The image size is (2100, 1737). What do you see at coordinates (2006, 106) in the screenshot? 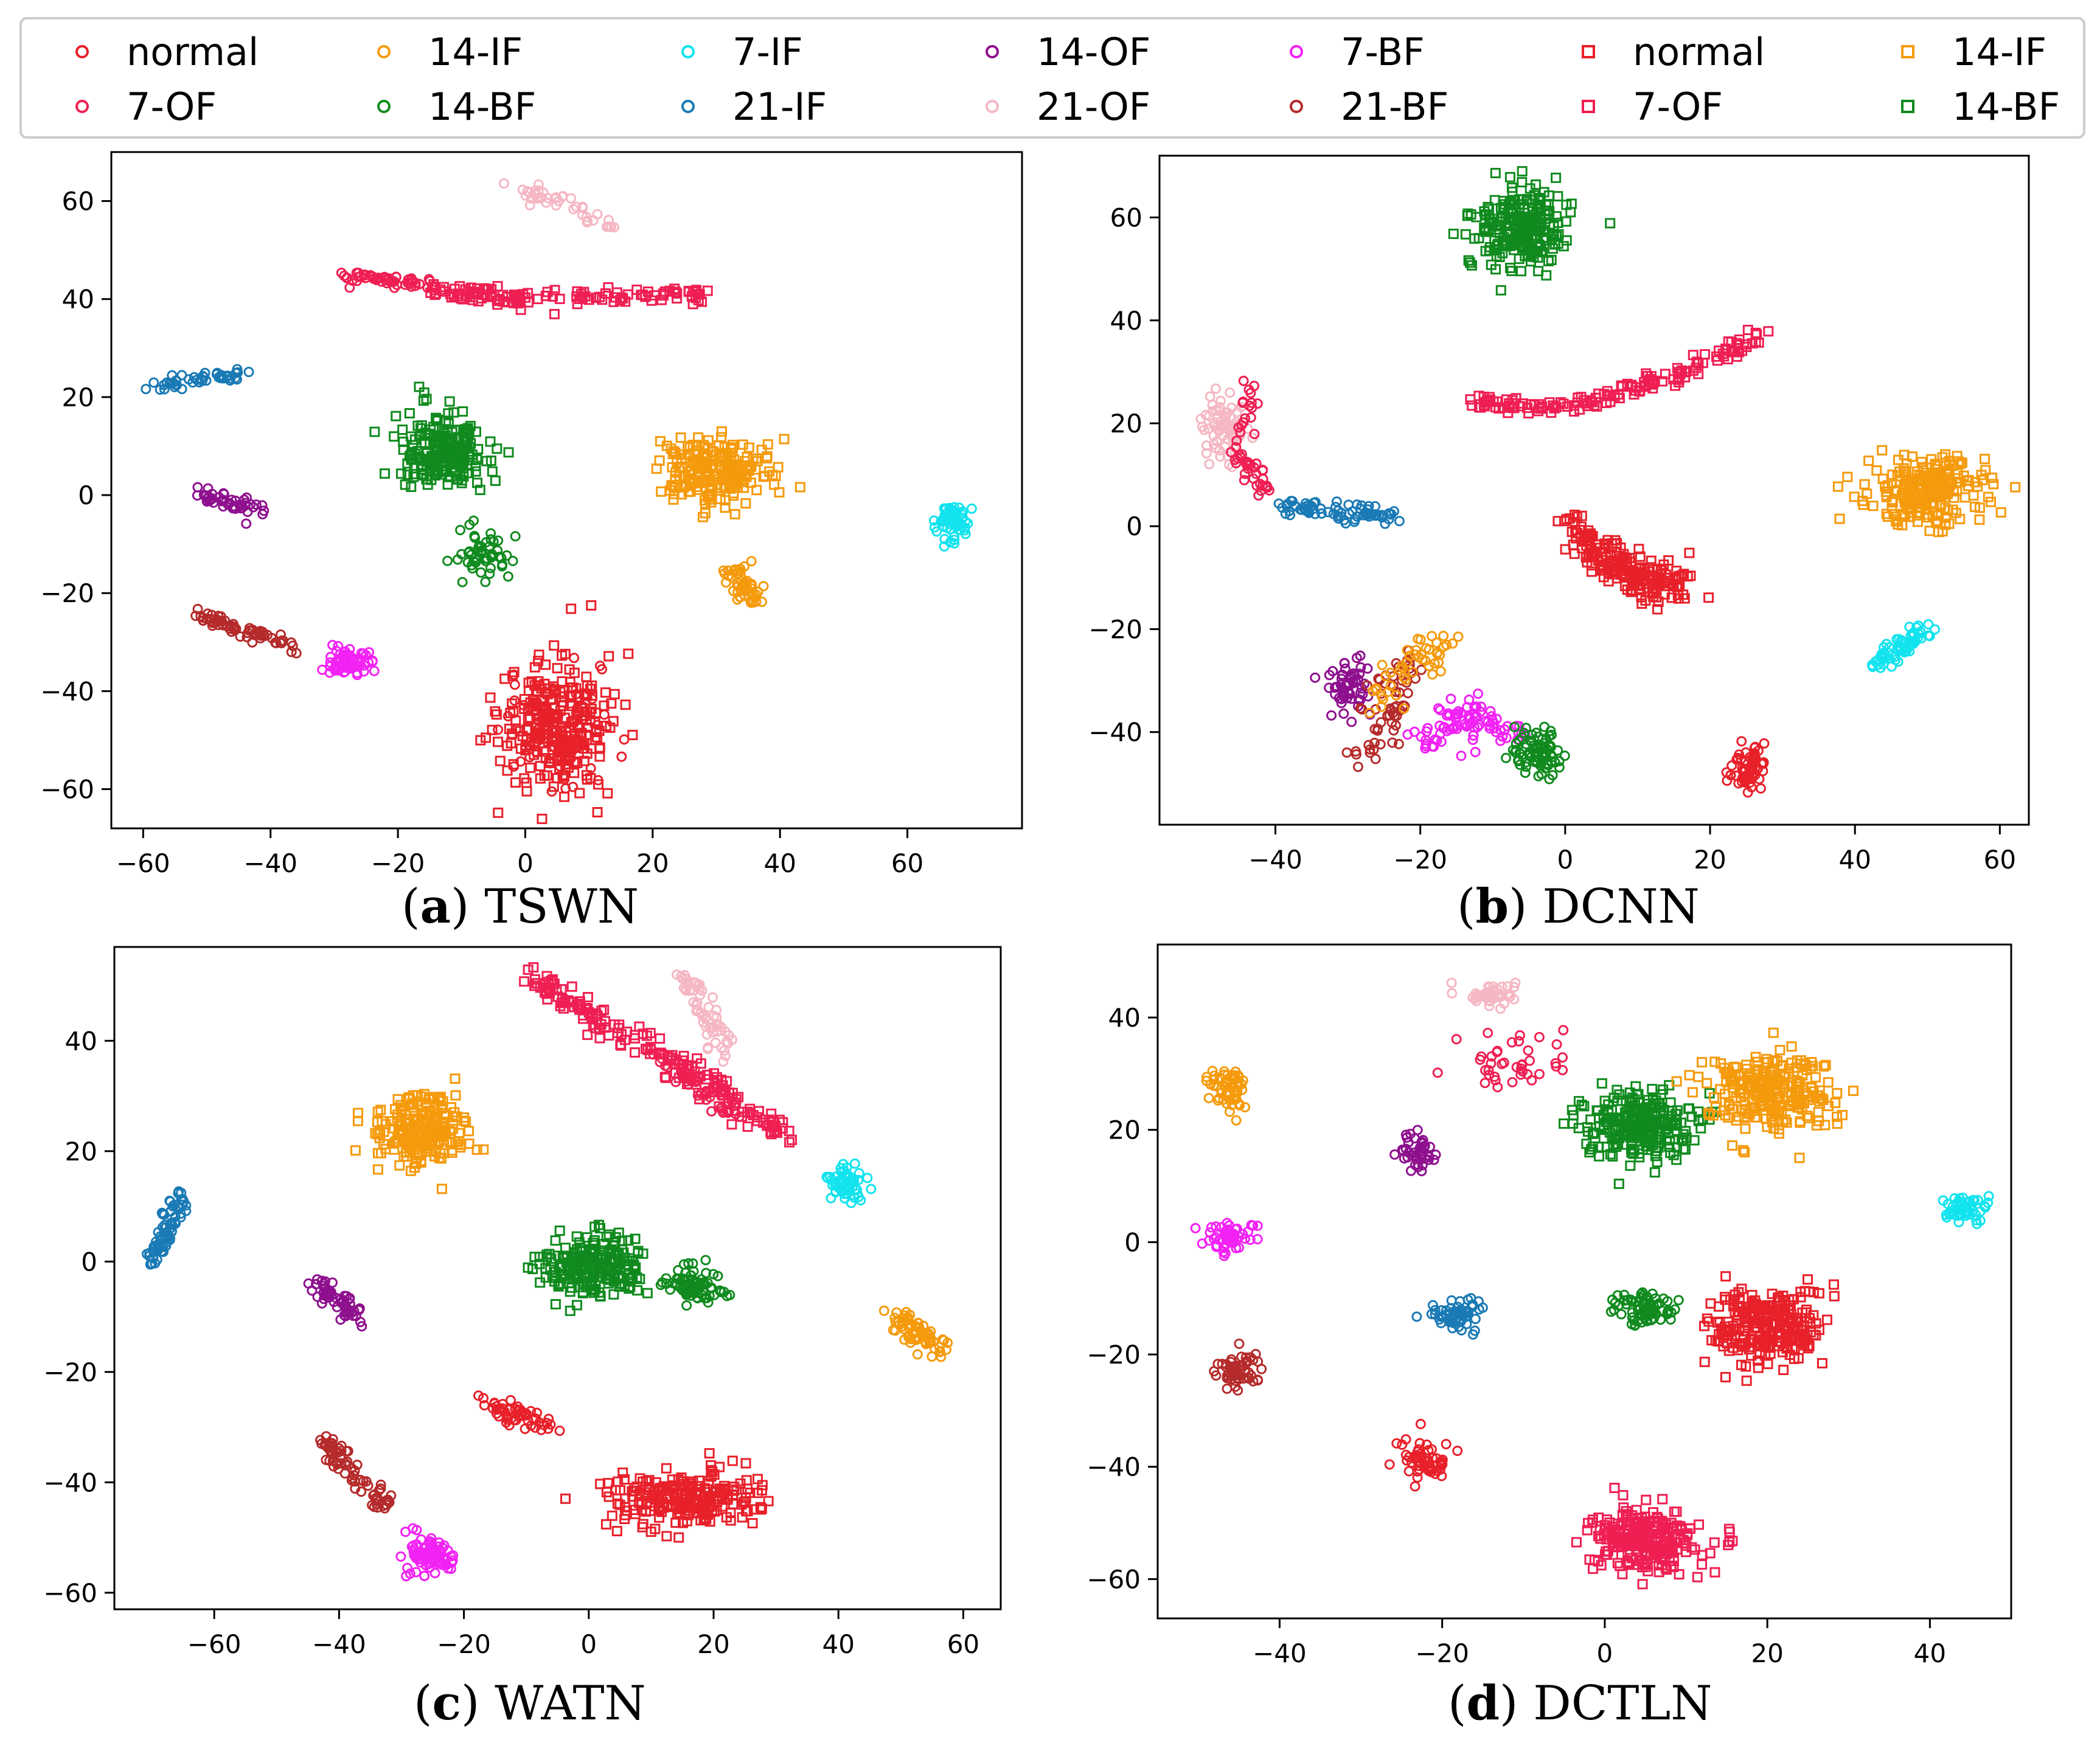
I see `legend-label: 14-BF` at bounding box center [2006, 106].